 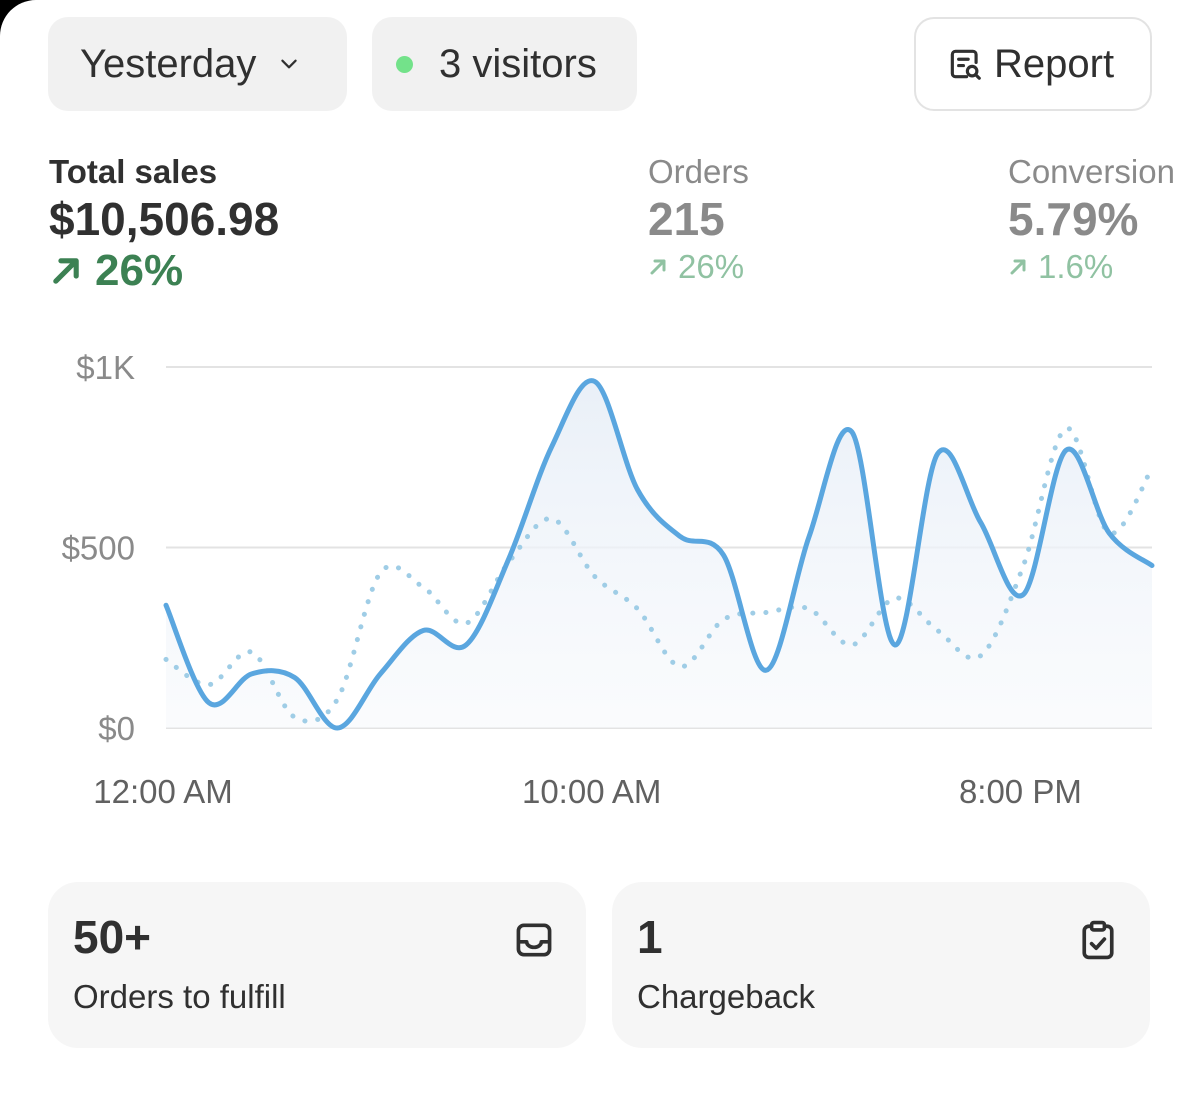 What do you see at coordinates (881, 965) in the screenshot?
I see `chargeback-tile: 1 Chargeback` at bounding box center [881, 965].